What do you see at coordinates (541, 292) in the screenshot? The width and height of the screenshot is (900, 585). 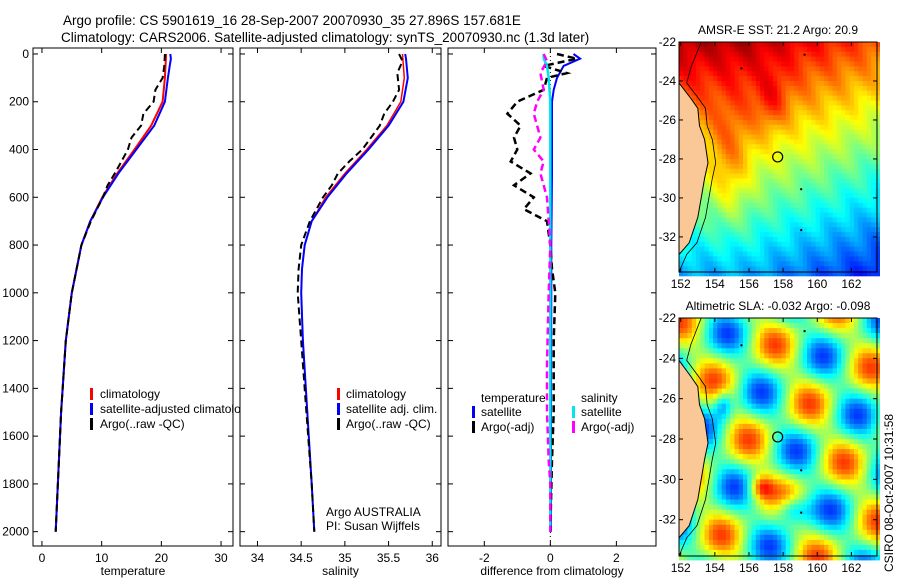 I see `series-line` at bounding box center [541, 292].